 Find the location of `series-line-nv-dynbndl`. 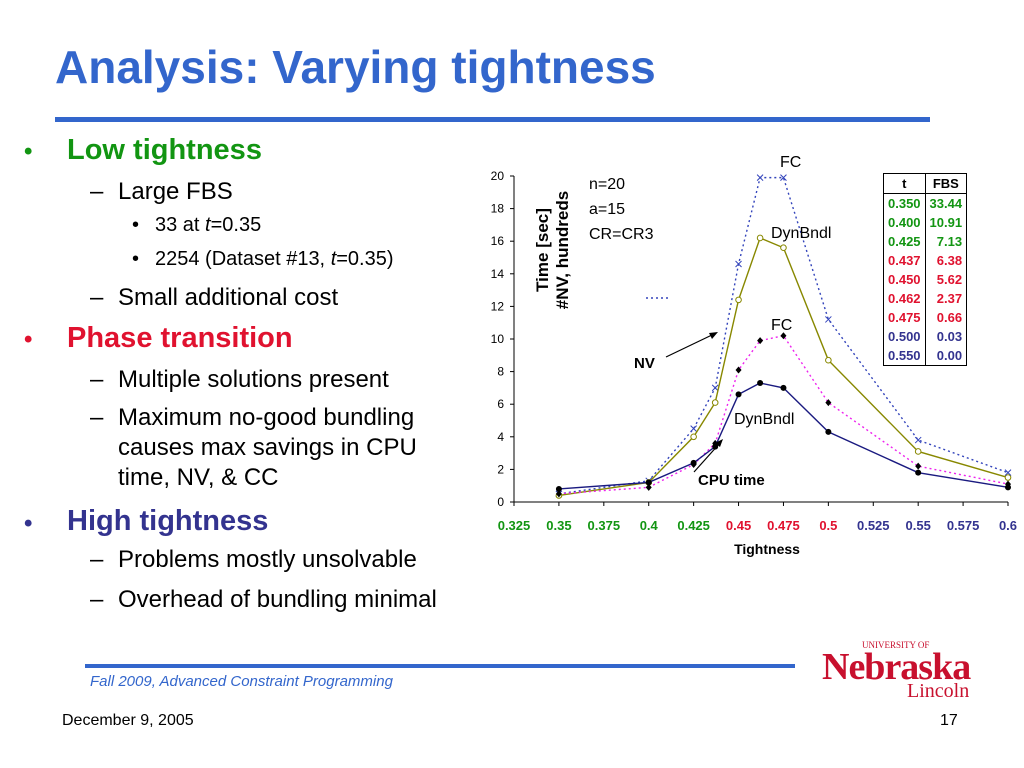

series-line-nv-dynbndl is located at coordinates (783, 367).